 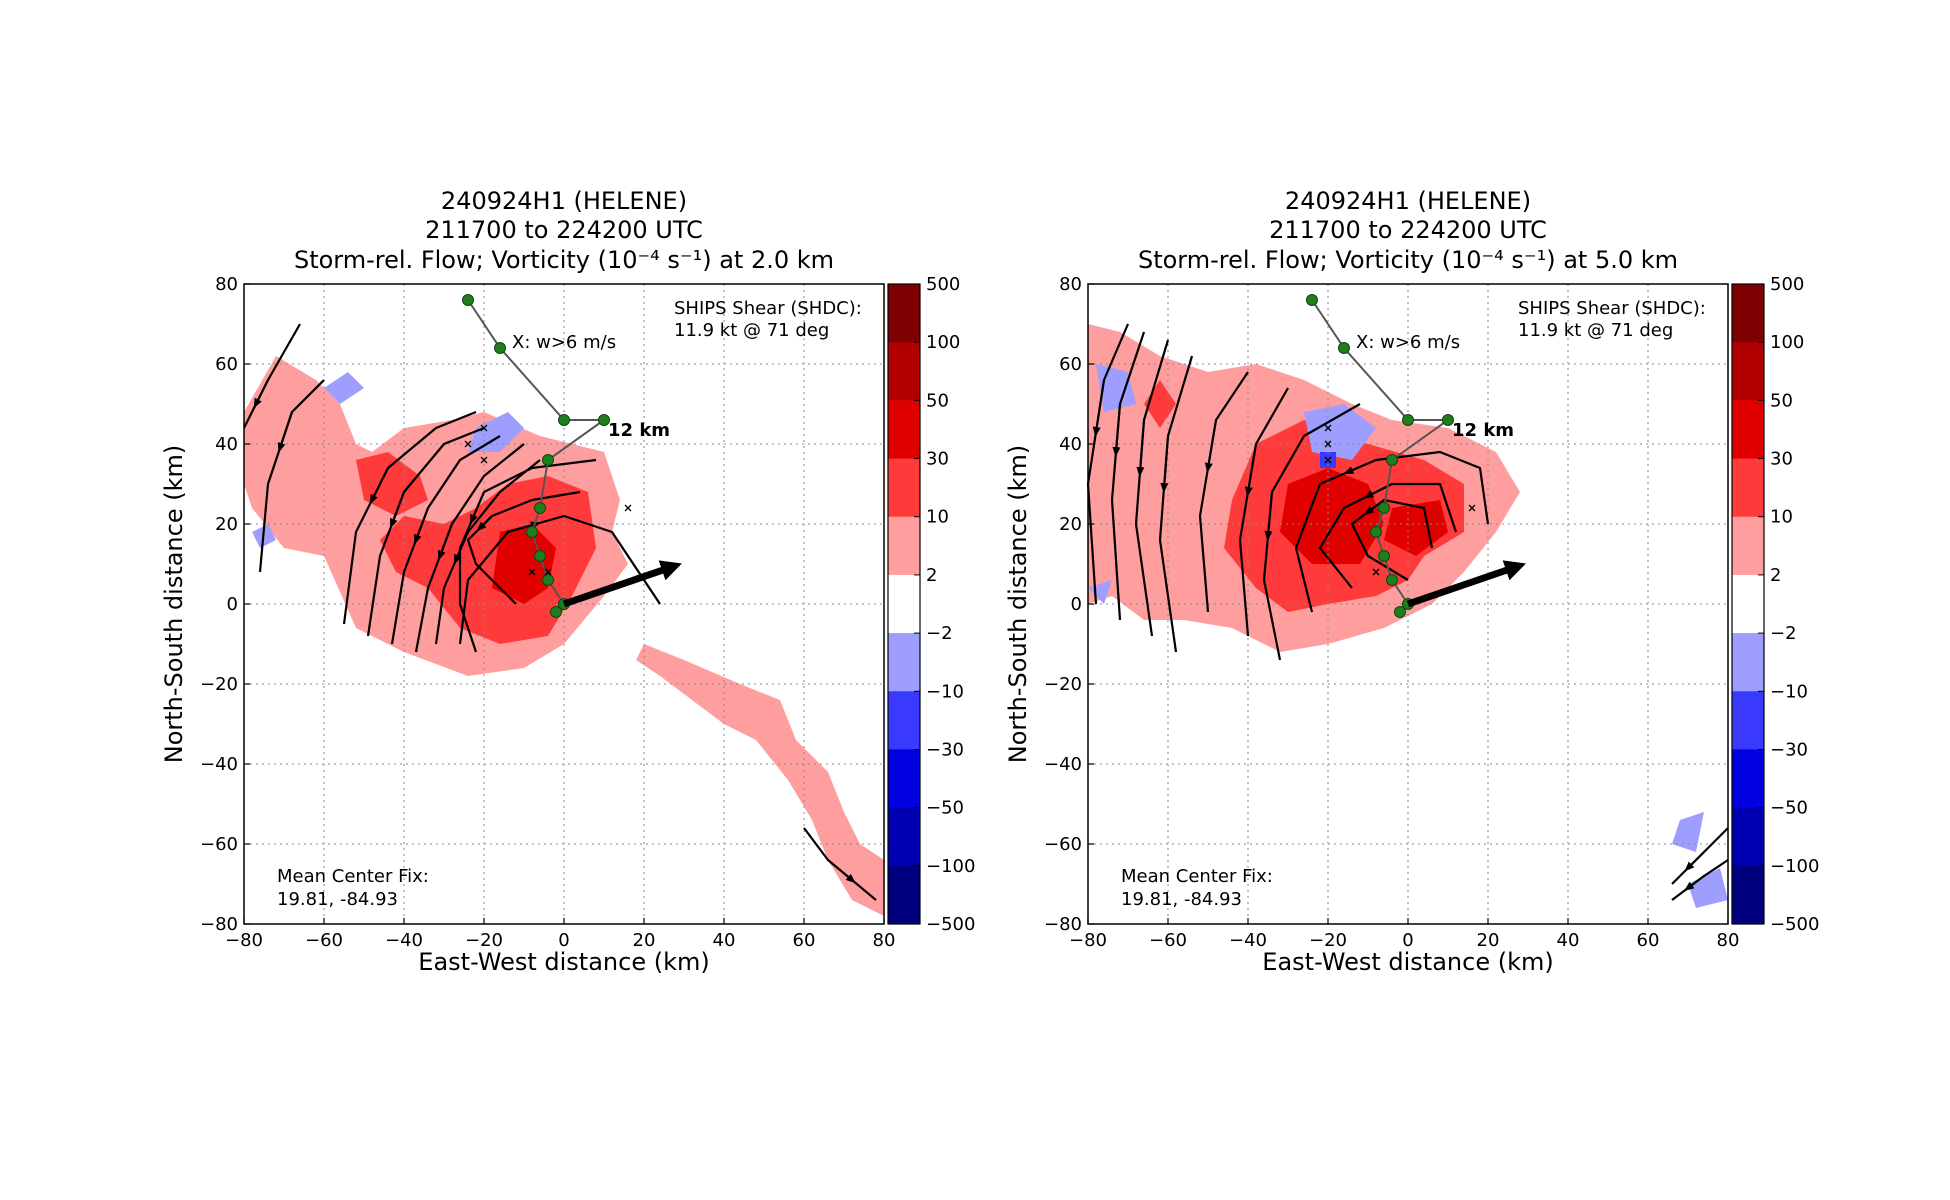 What do you see at coordinates (950, 924) in the screenshot?
I see `colorbar-label: −500` at bounding box center [950, 924].